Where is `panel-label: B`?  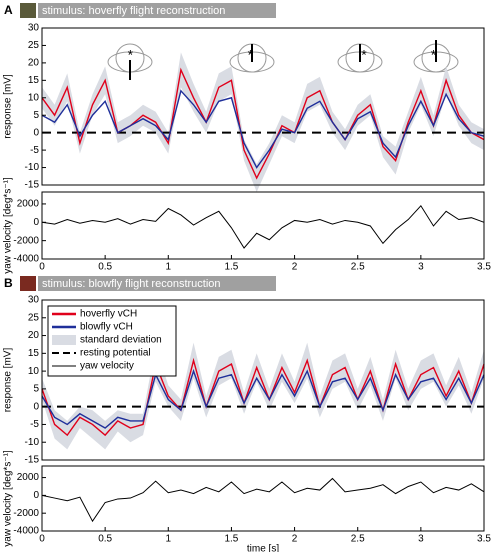 panel-label: B is located at coordinates (8, 283).